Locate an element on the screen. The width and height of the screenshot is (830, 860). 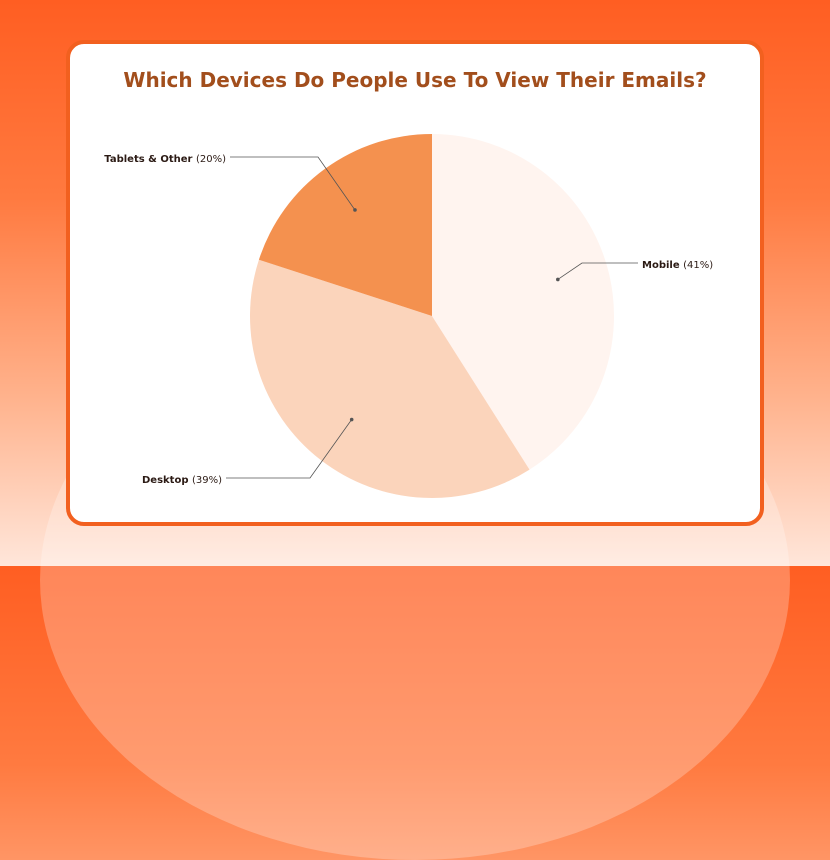
slice-label-name: Desktop is located at coordinates (167, 480).